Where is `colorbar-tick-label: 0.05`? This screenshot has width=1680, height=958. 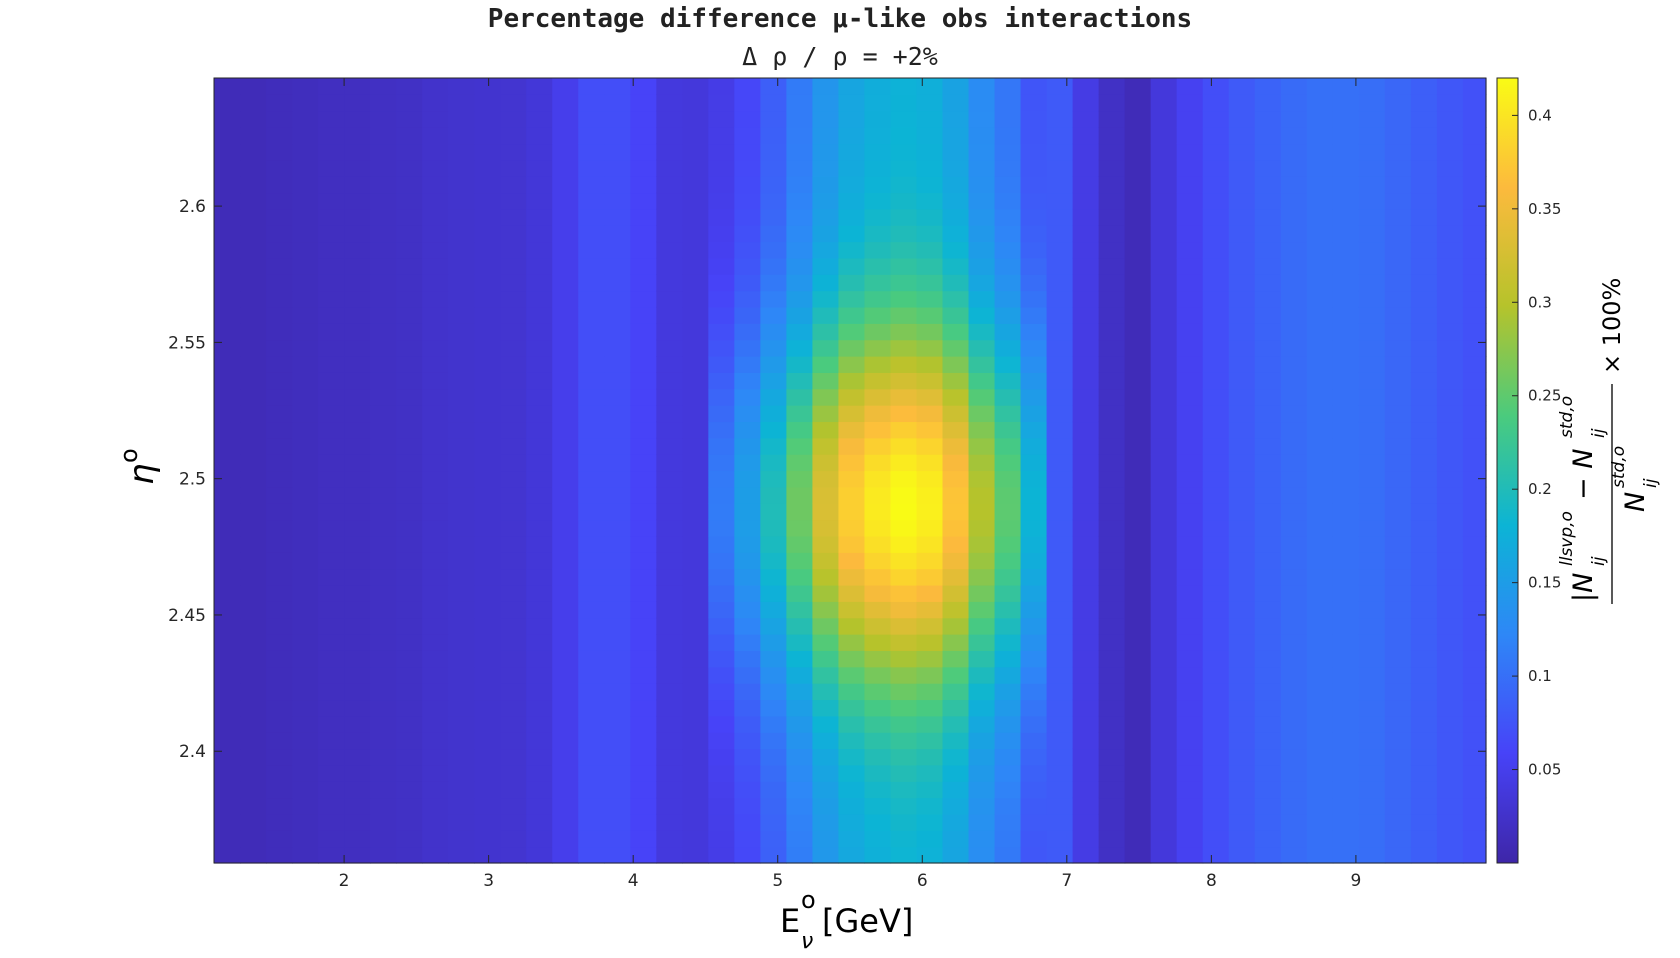
colorbar-tick-label: 0.05 is located at coordinates (1544, 770).